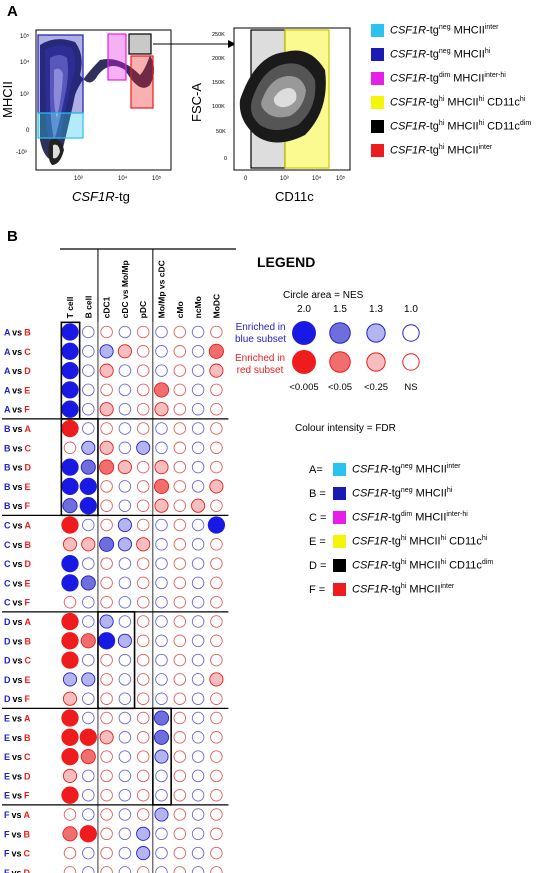 This screenshot has height=873, width=536. Describe the element at coordinates (117, 57) in the screenshot. I see `gate-c` at that location.